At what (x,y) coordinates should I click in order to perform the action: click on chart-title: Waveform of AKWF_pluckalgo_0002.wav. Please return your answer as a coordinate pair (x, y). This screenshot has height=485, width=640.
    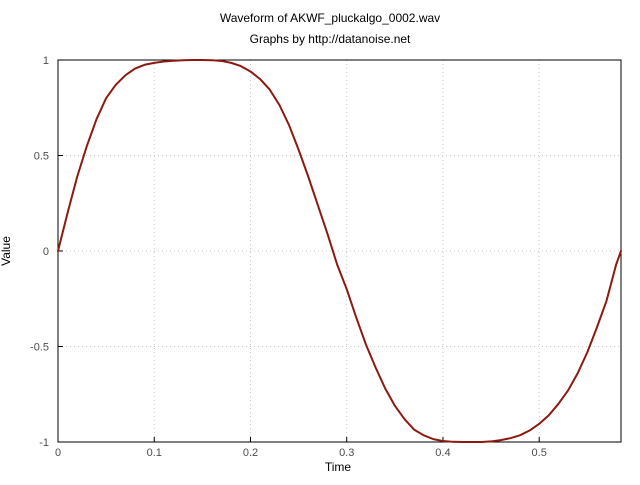
    Looking at the image, I should click on (330, 18).